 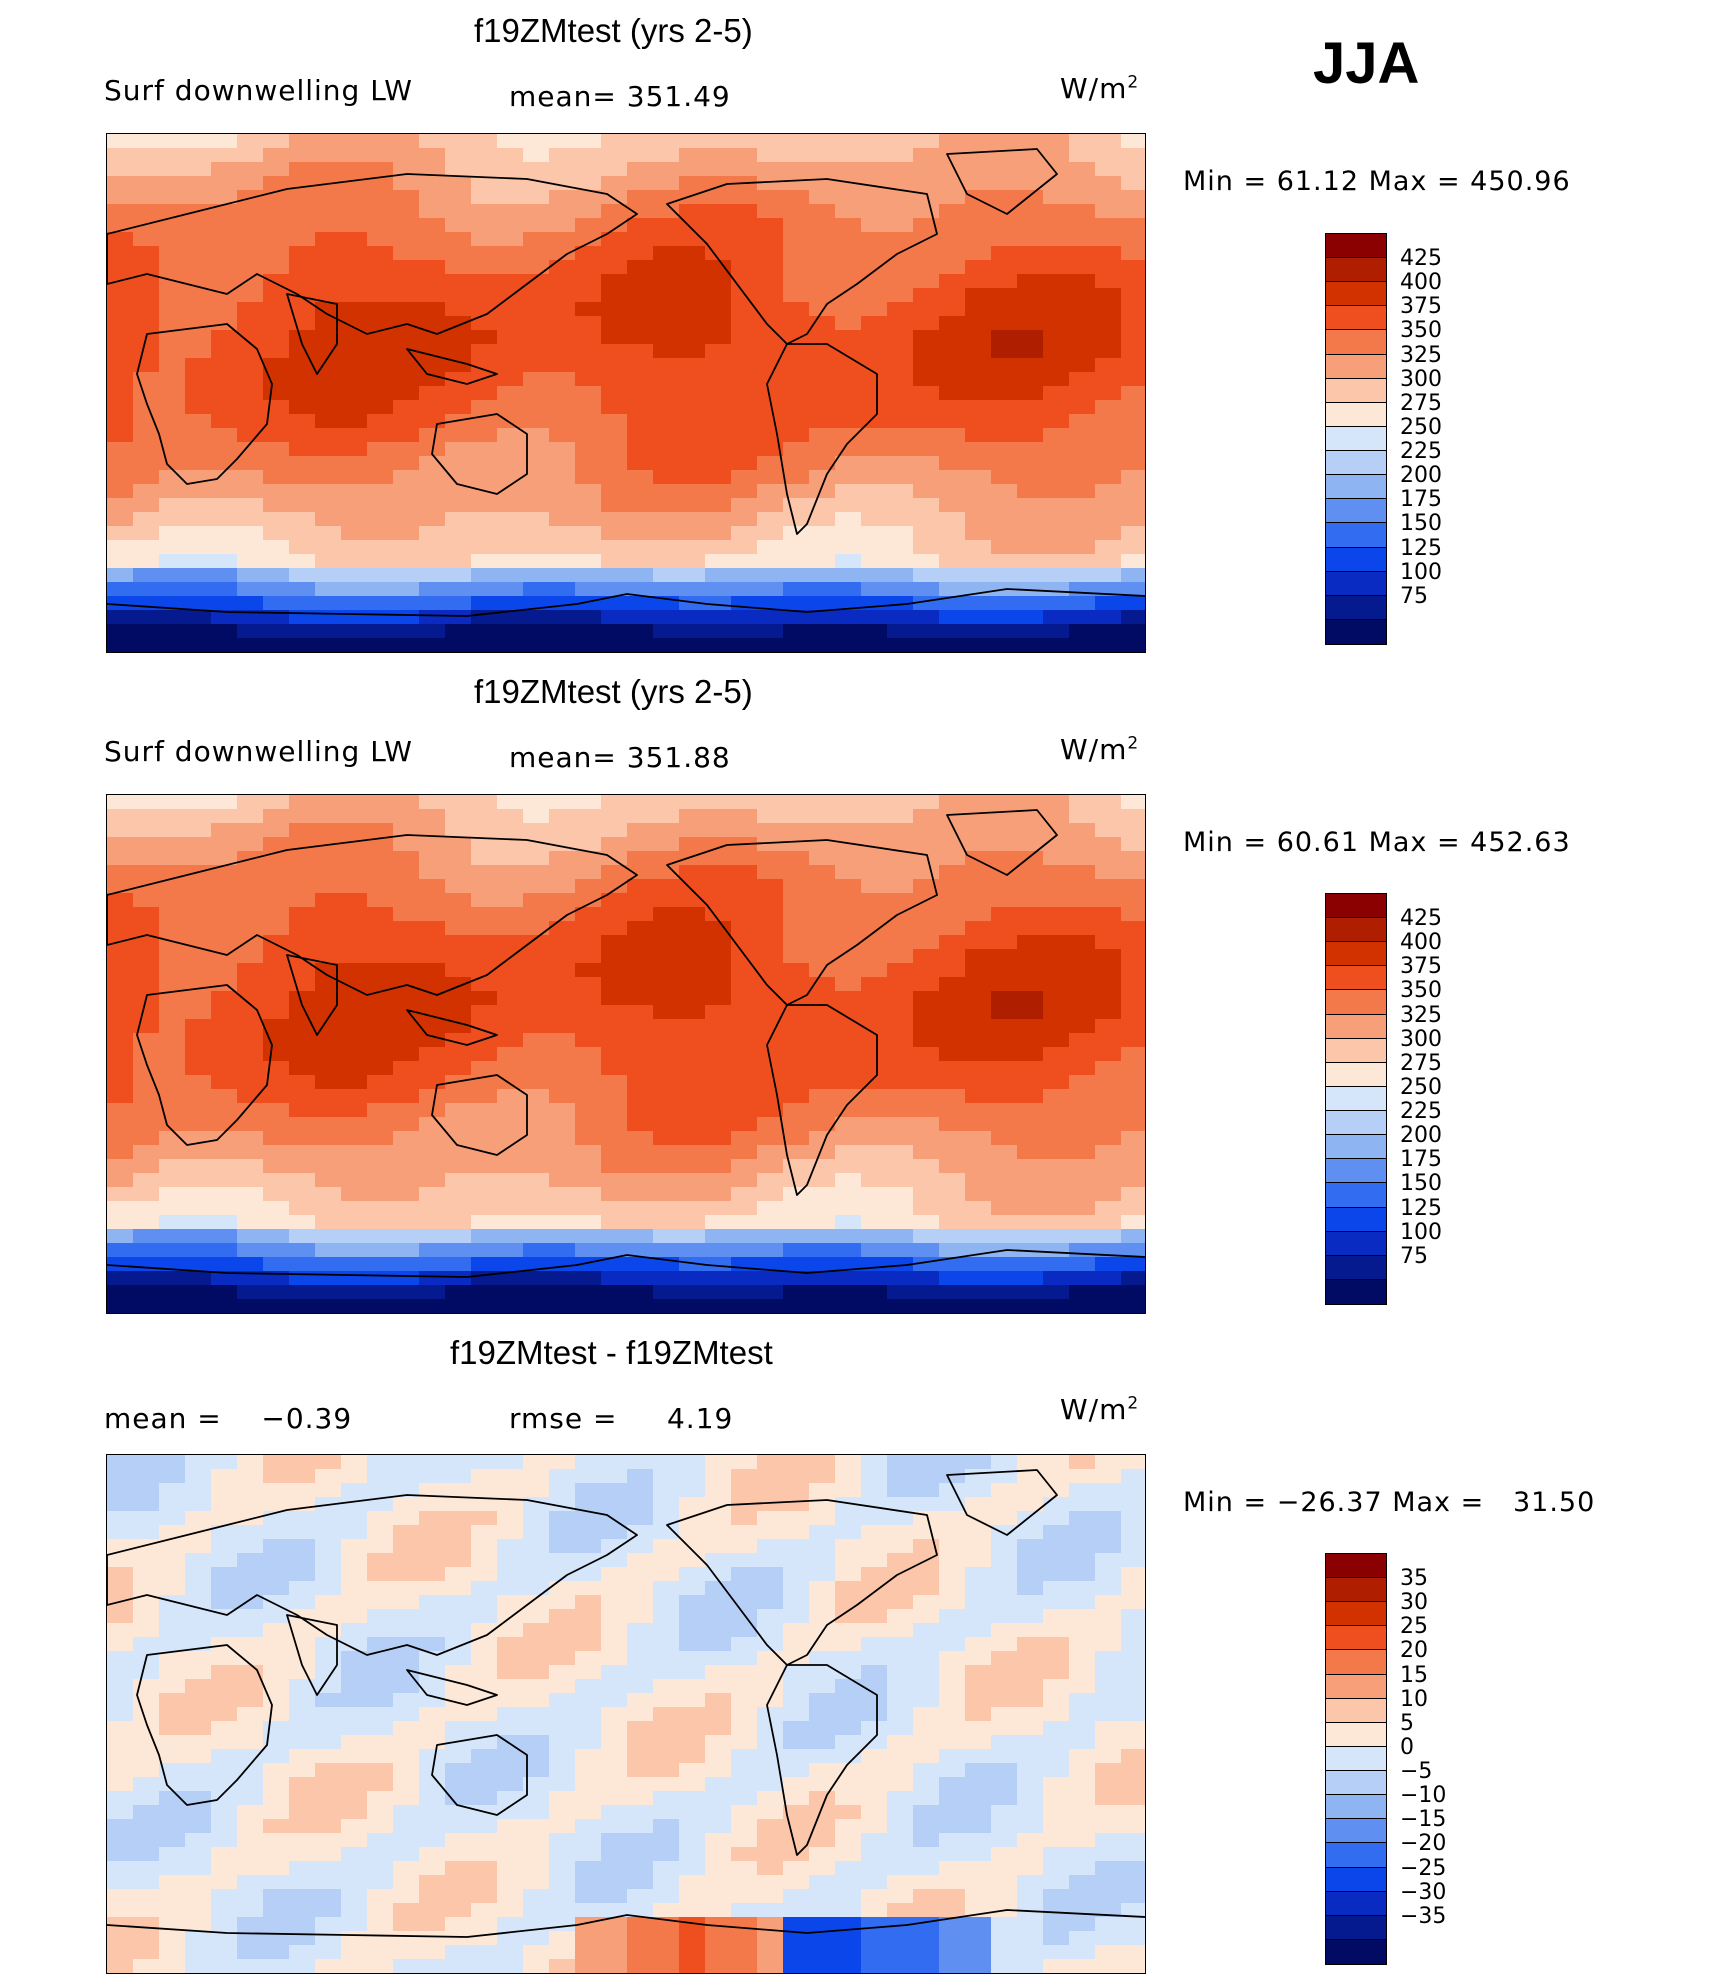 What do you see at coordinates (1423, 1844) in the screenshot?
I see `colorbar-tick-label: −20` at bounding box center [1423, 1844].